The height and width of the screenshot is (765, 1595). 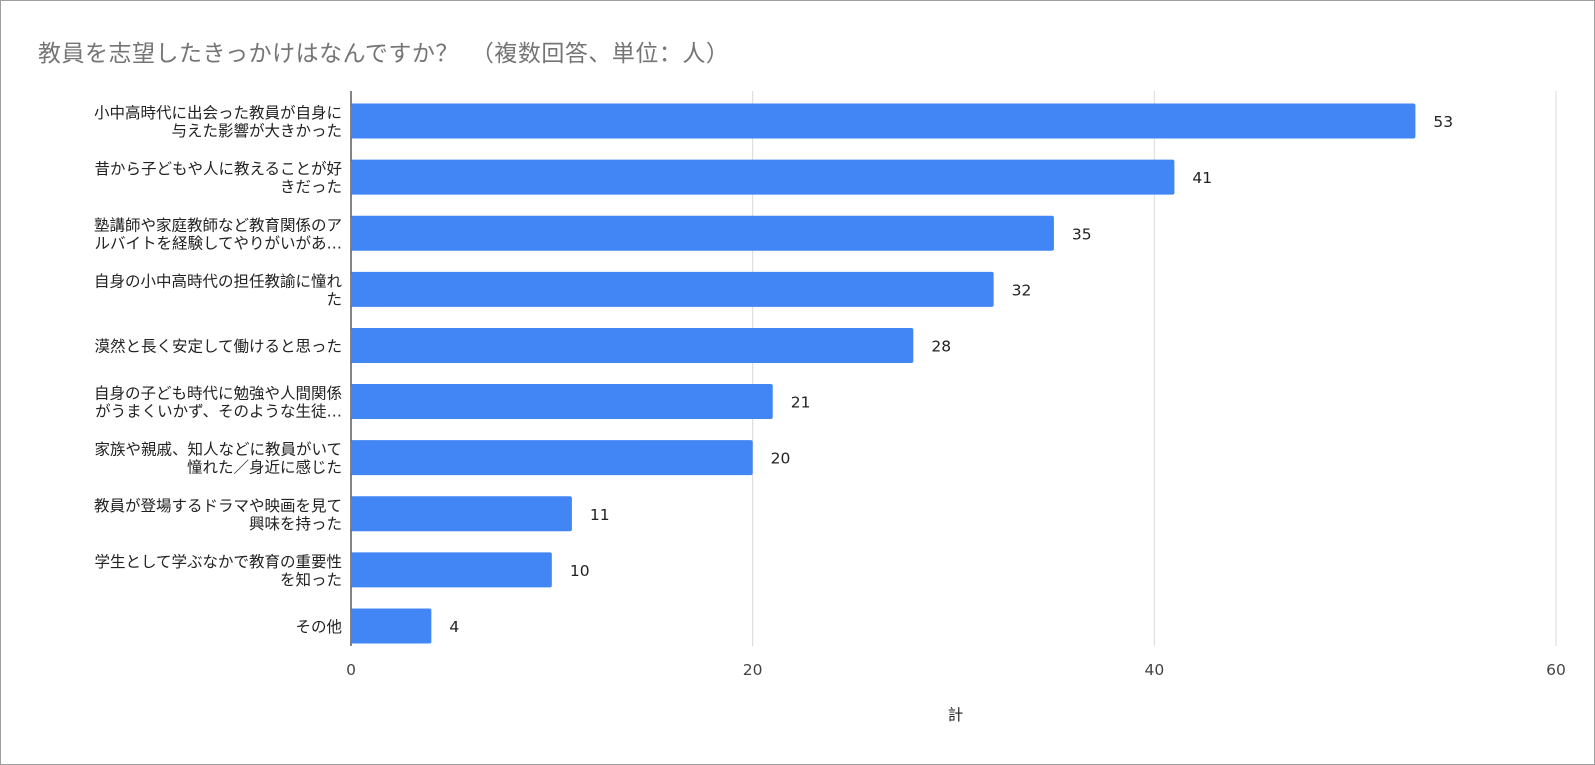 What do you see at coordinates (218, 394) in the screenshot?
I see `category-label: 自身の子ども時代に勉強や人間関係` at bounding box center [218, 394].